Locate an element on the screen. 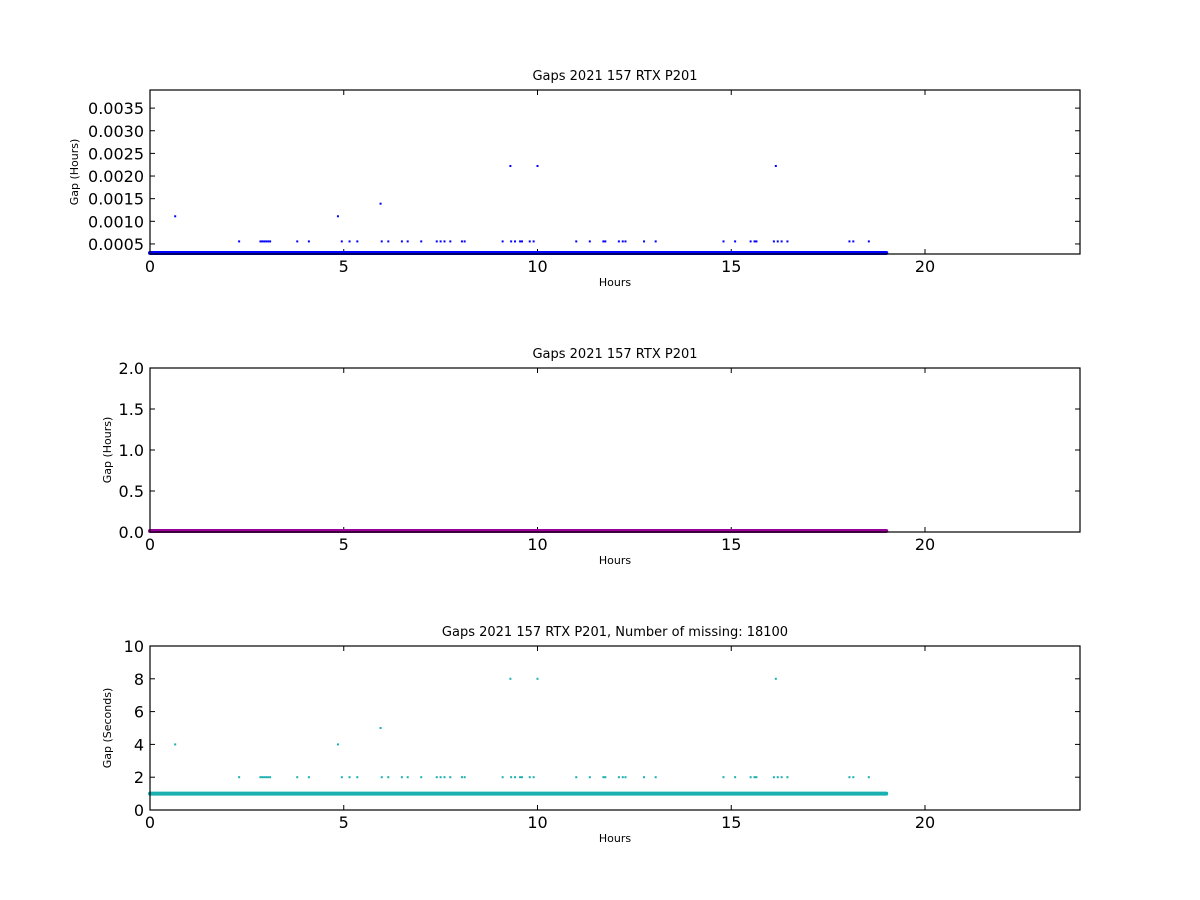  chart-title: Gaps 2021 157 RTX P201 is located at coordinates (614, 354).